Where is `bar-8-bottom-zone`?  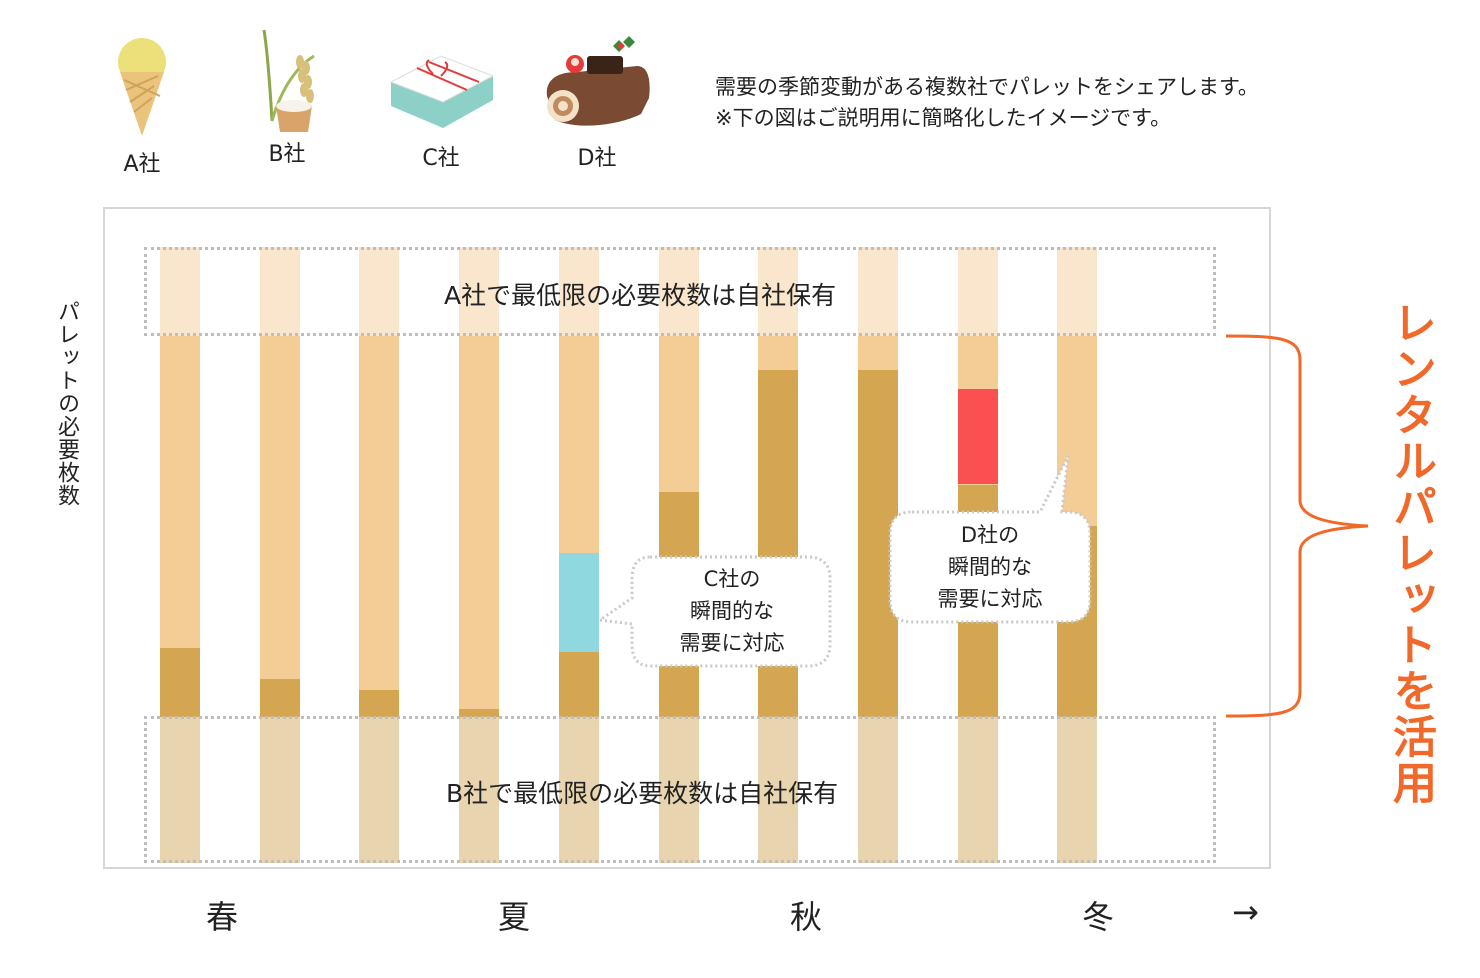 bar-8-bottom-zone is located at coordinates (878, 790).